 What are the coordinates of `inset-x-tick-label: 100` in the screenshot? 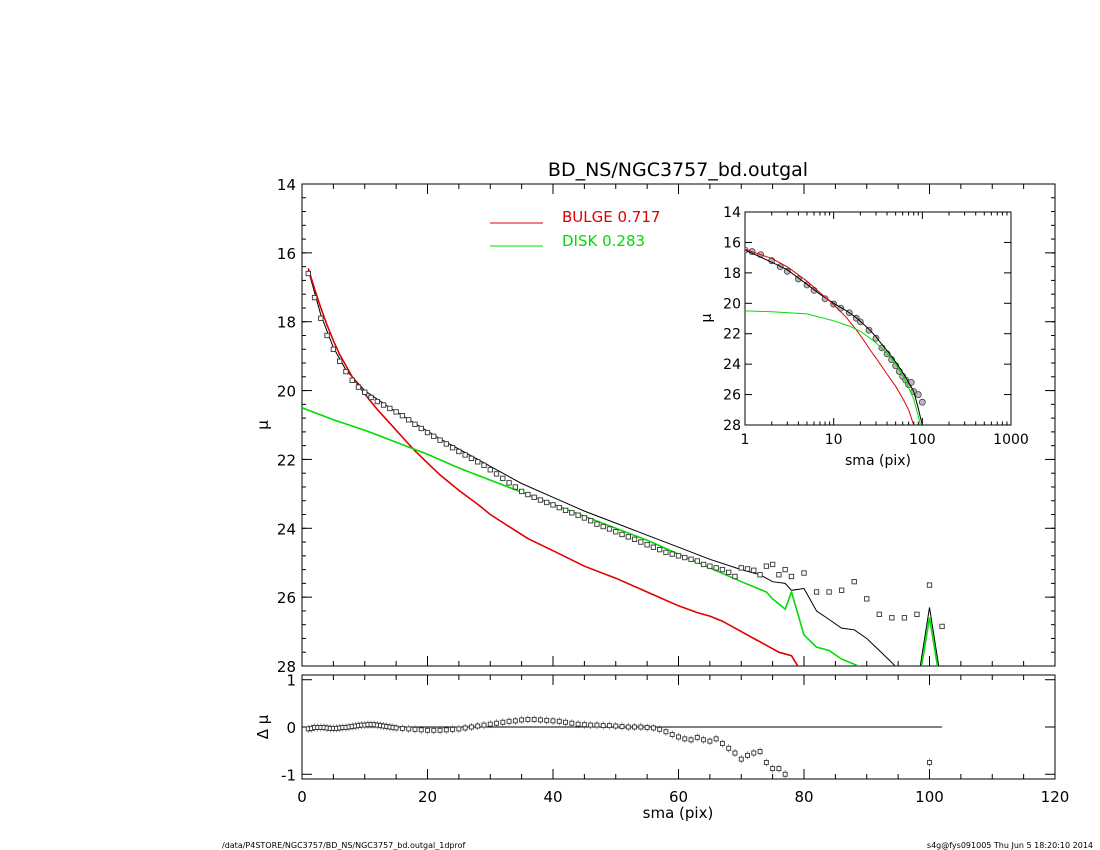 It's located at (922, 440).